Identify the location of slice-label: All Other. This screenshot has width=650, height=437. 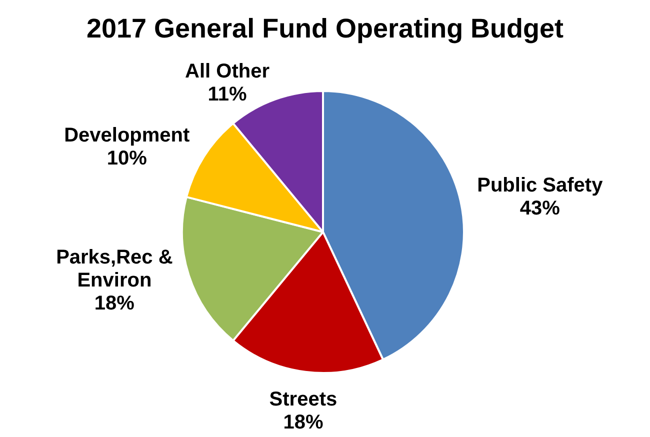
(227, 71).